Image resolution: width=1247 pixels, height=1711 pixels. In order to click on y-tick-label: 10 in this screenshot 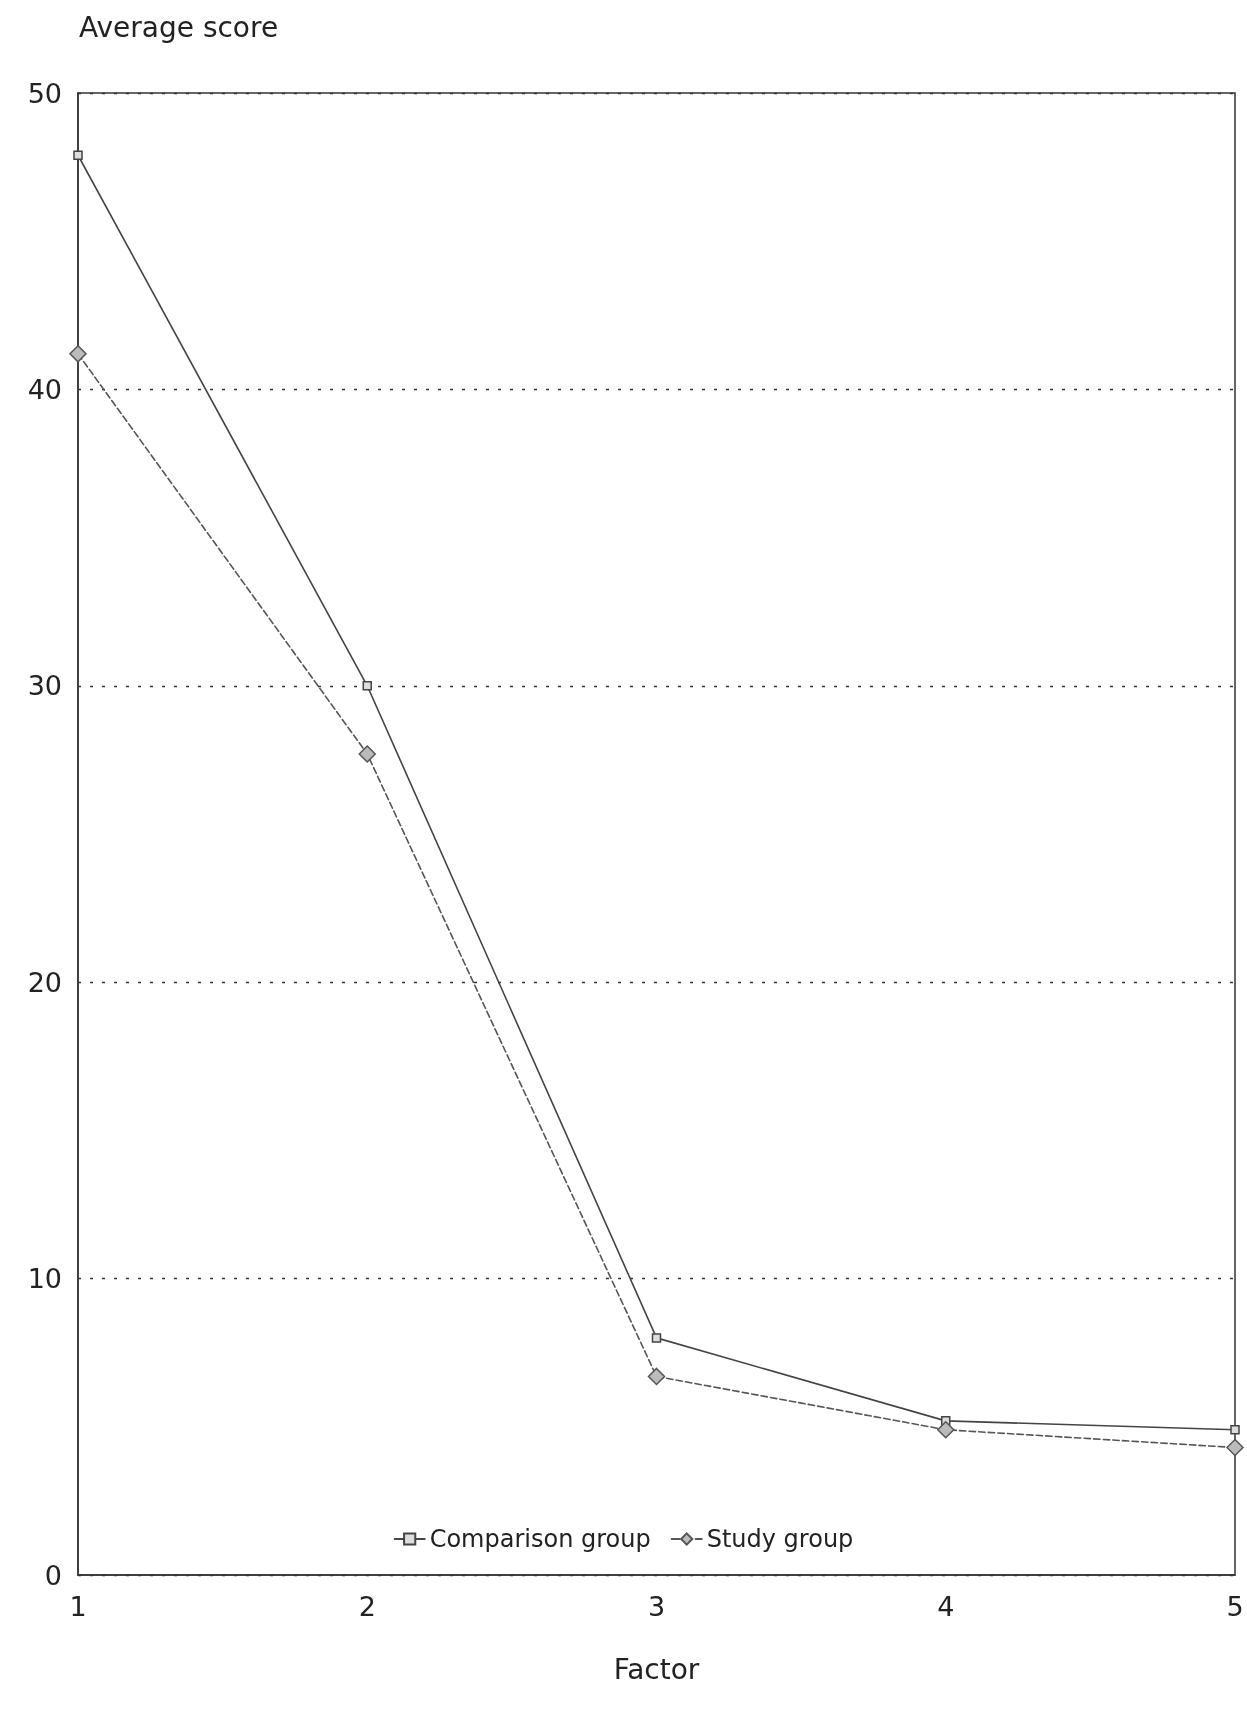, I will do `click(44, 1279)`.